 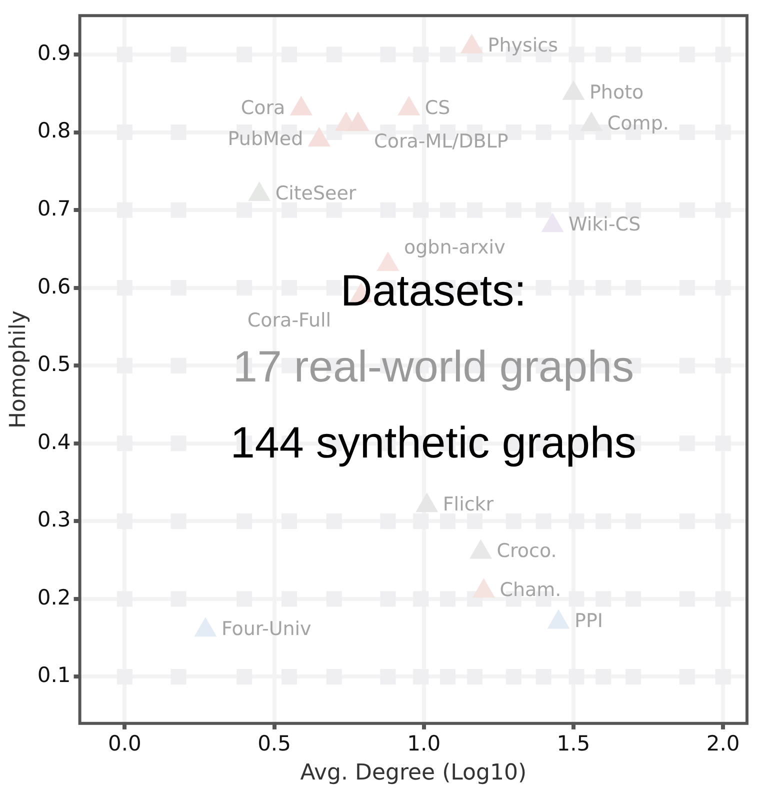 I want to click on y-tick-label: 0.3, so click(x=54, y=520).